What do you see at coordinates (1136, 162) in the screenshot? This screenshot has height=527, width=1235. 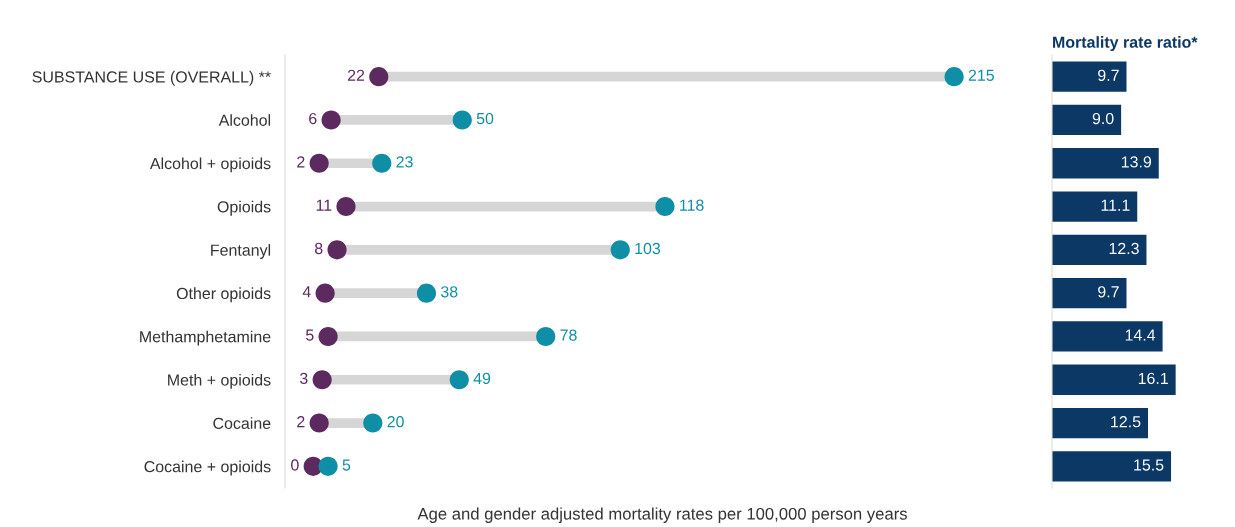 I see `data-label: 13.9` at bounding box center [1136, 162].